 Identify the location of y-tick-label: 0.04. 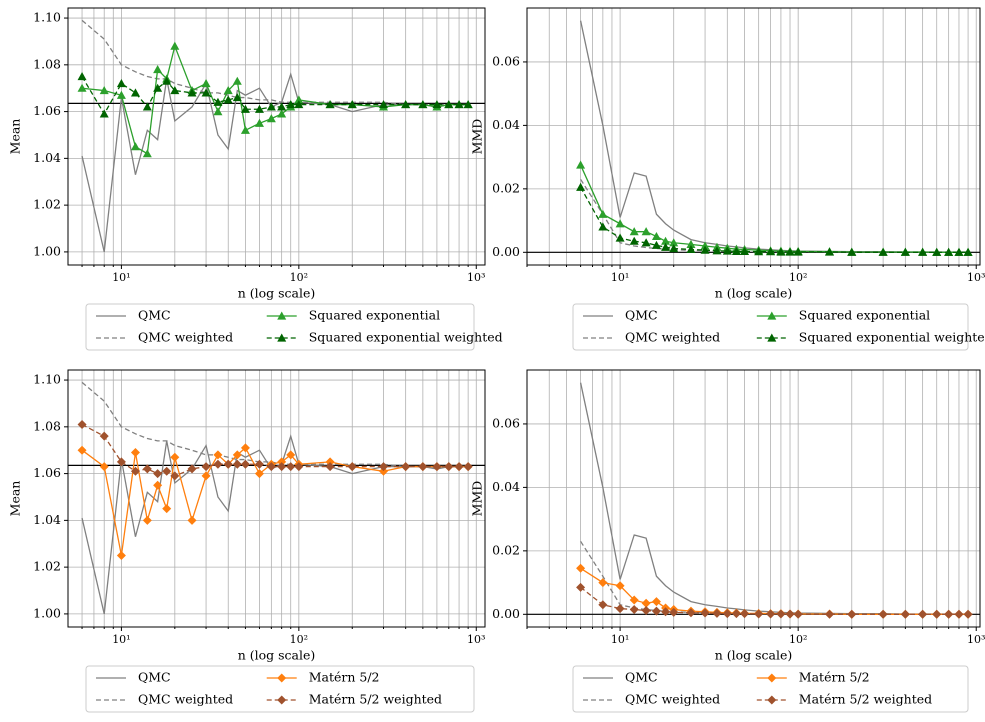
(506, 124).